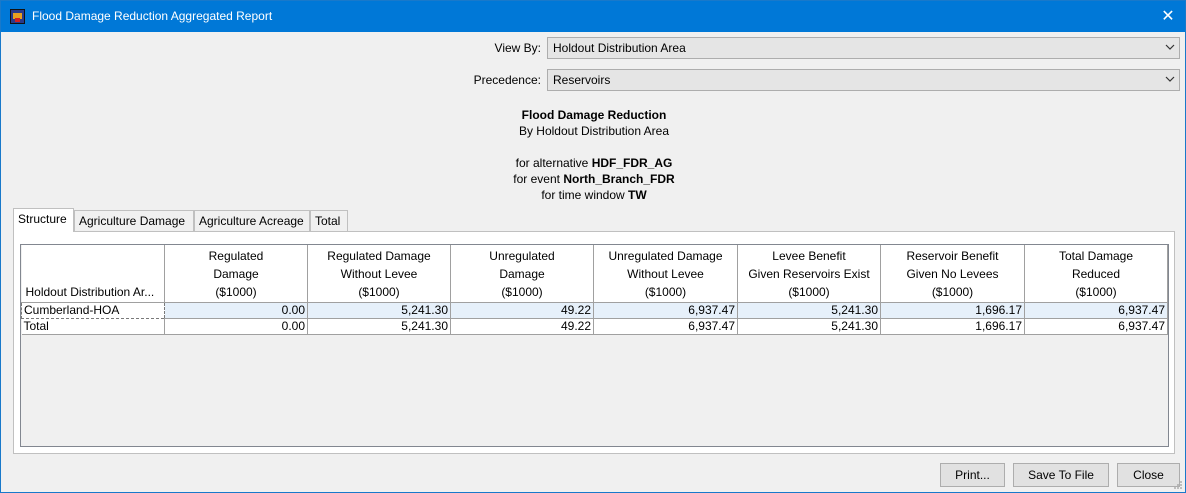  I want to click on report-subtitle: By Holdout Distribution Area, so click(594, 131).